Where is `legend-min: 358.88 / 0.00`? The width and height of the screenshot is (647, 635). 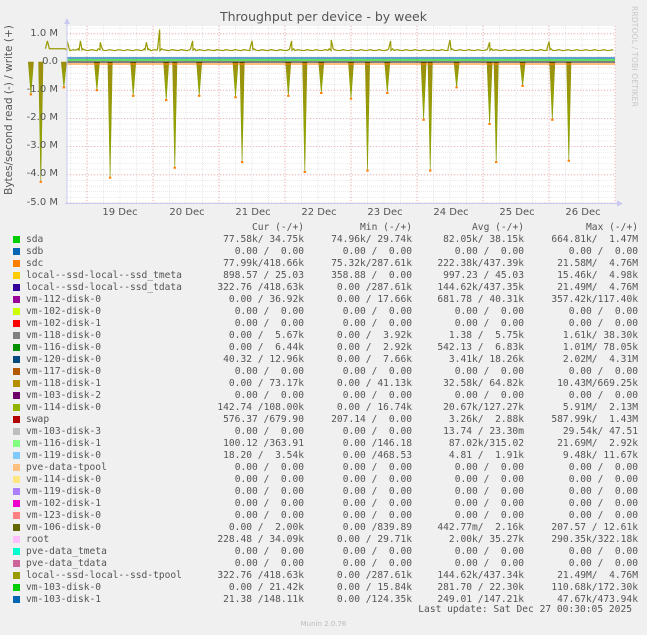 legend-min: 358.88 / 0.00 is located at coordinates (371, 275).